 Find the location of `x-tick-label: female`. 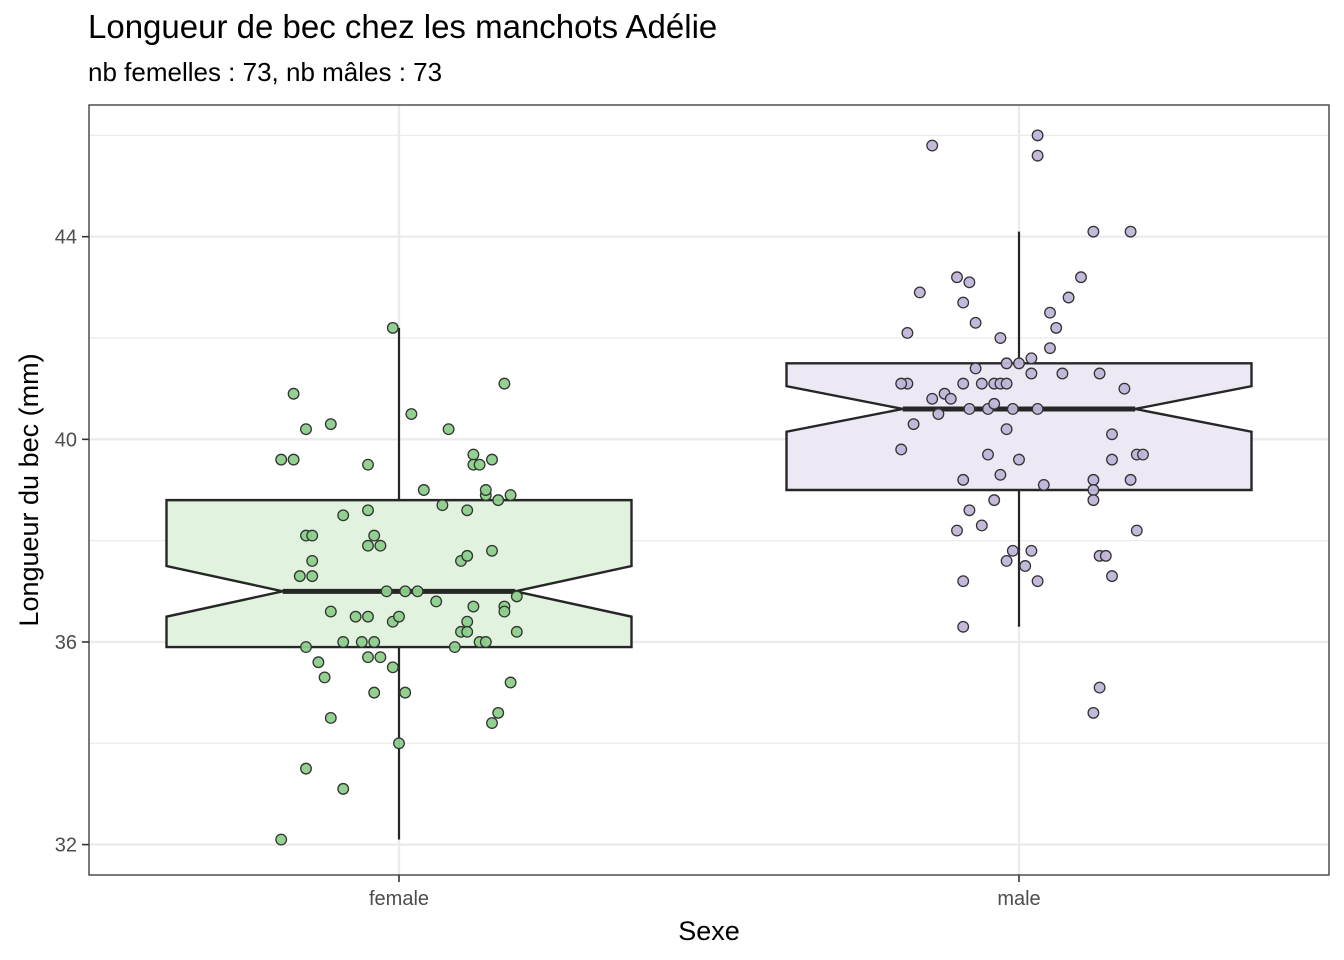

x-tick-label: female is located at coordinates (399, 899).